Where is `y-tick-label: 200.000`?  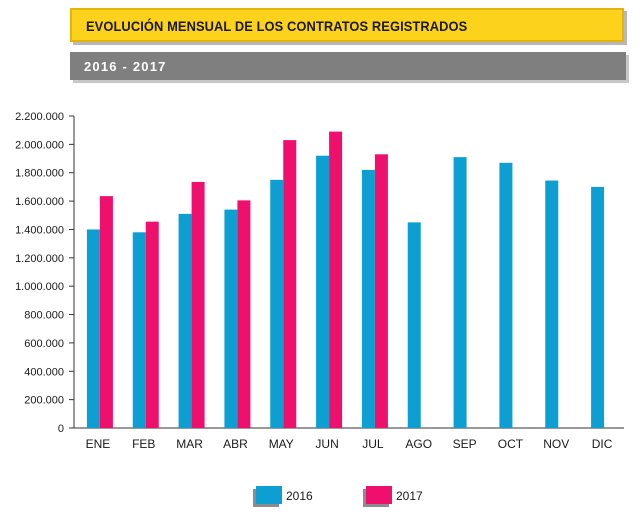 y-tick-label: 200.000 is located at coordinates (44, 401).